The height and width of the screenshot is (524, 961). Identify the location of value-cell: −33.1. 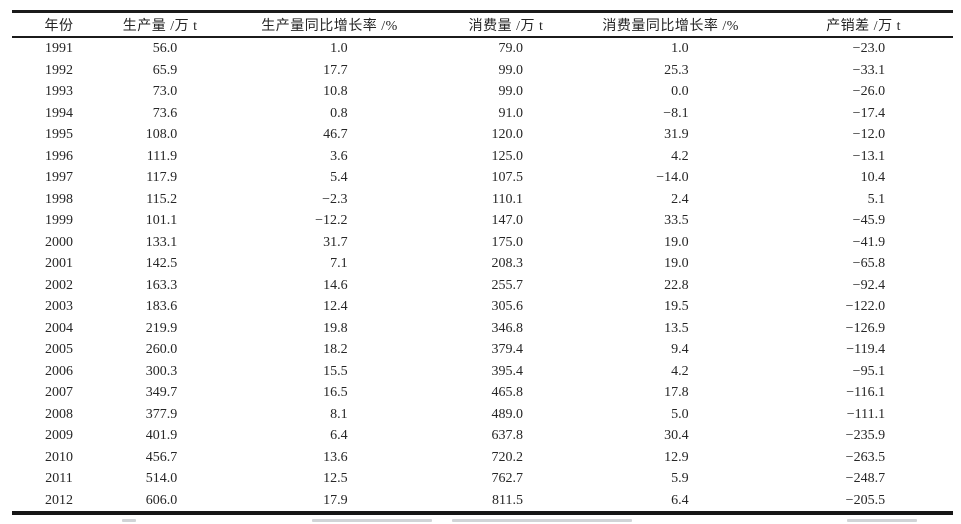
(863, 71).